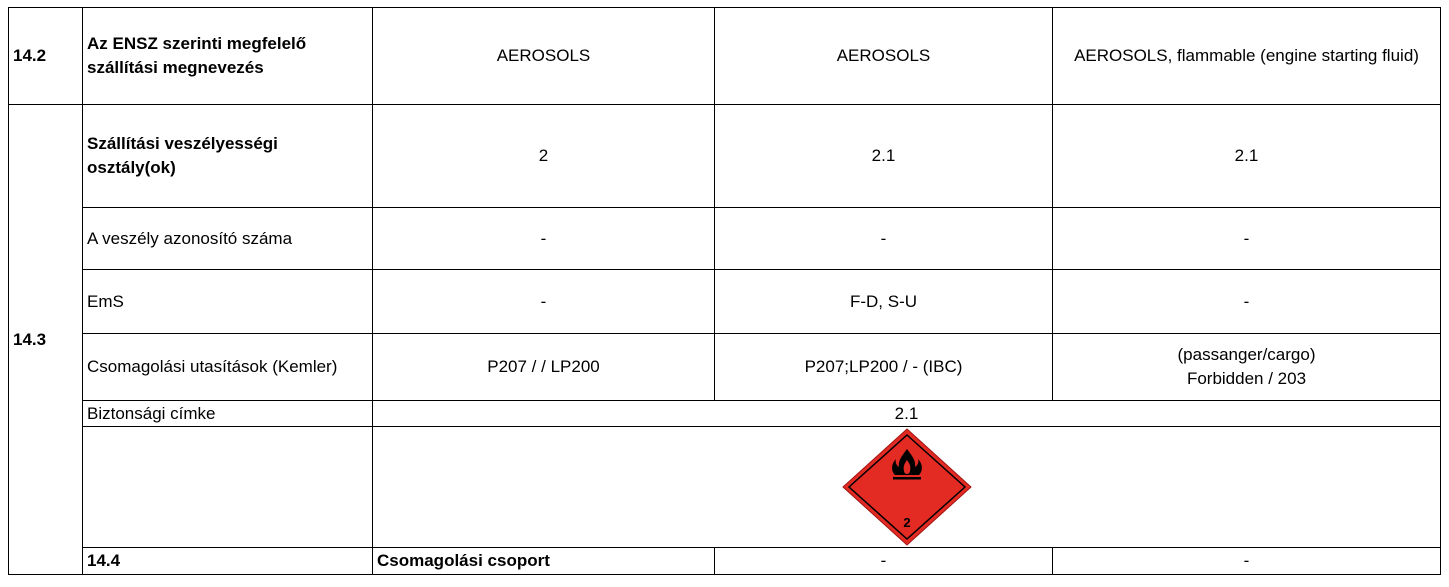 The height and width of the screenshot is (587, 1449). What do you see at coordinates (883, 367) in the screenshot?
I see `cell-col2: P207;LP200 / - (IBC)` at bounding box center [883, 367].